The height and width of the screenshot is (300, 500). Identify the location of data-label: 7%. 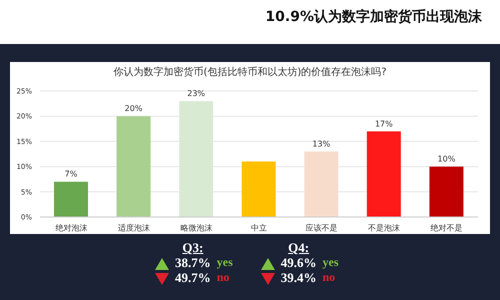
(71, 174).